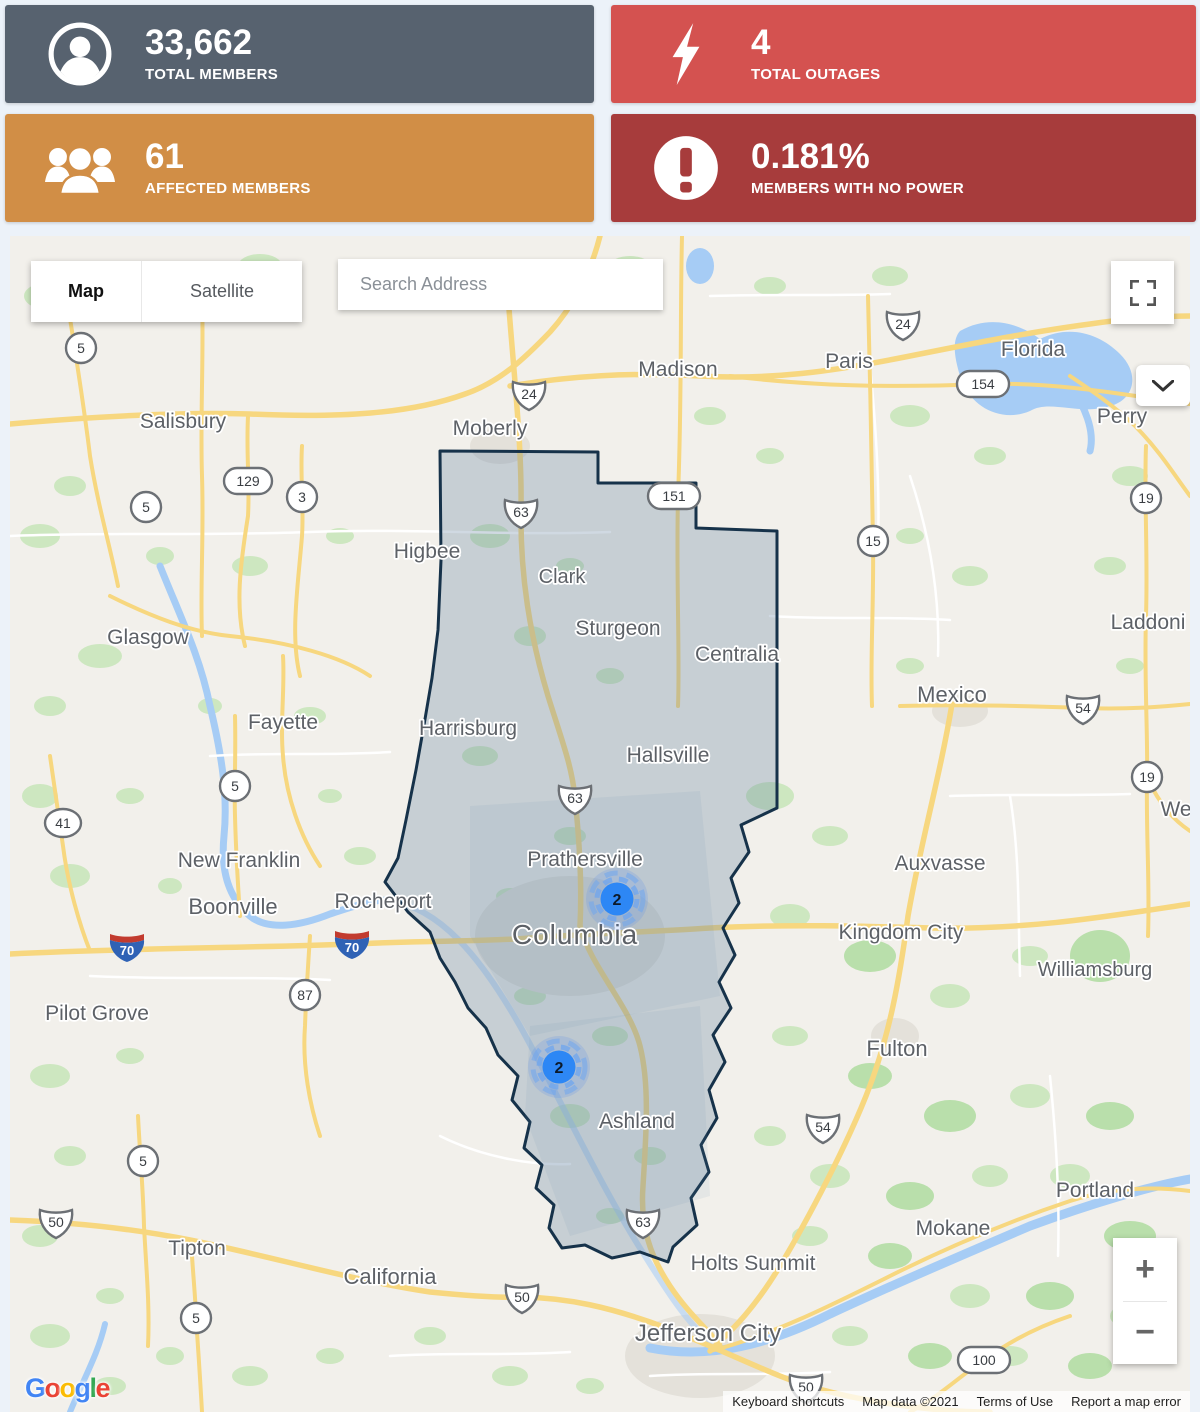 This screenshot has height=1412, width=1200. Describe the element at coordinates (939, 863) in the screenshot. I see `place-label: Auxvasse` at that location.